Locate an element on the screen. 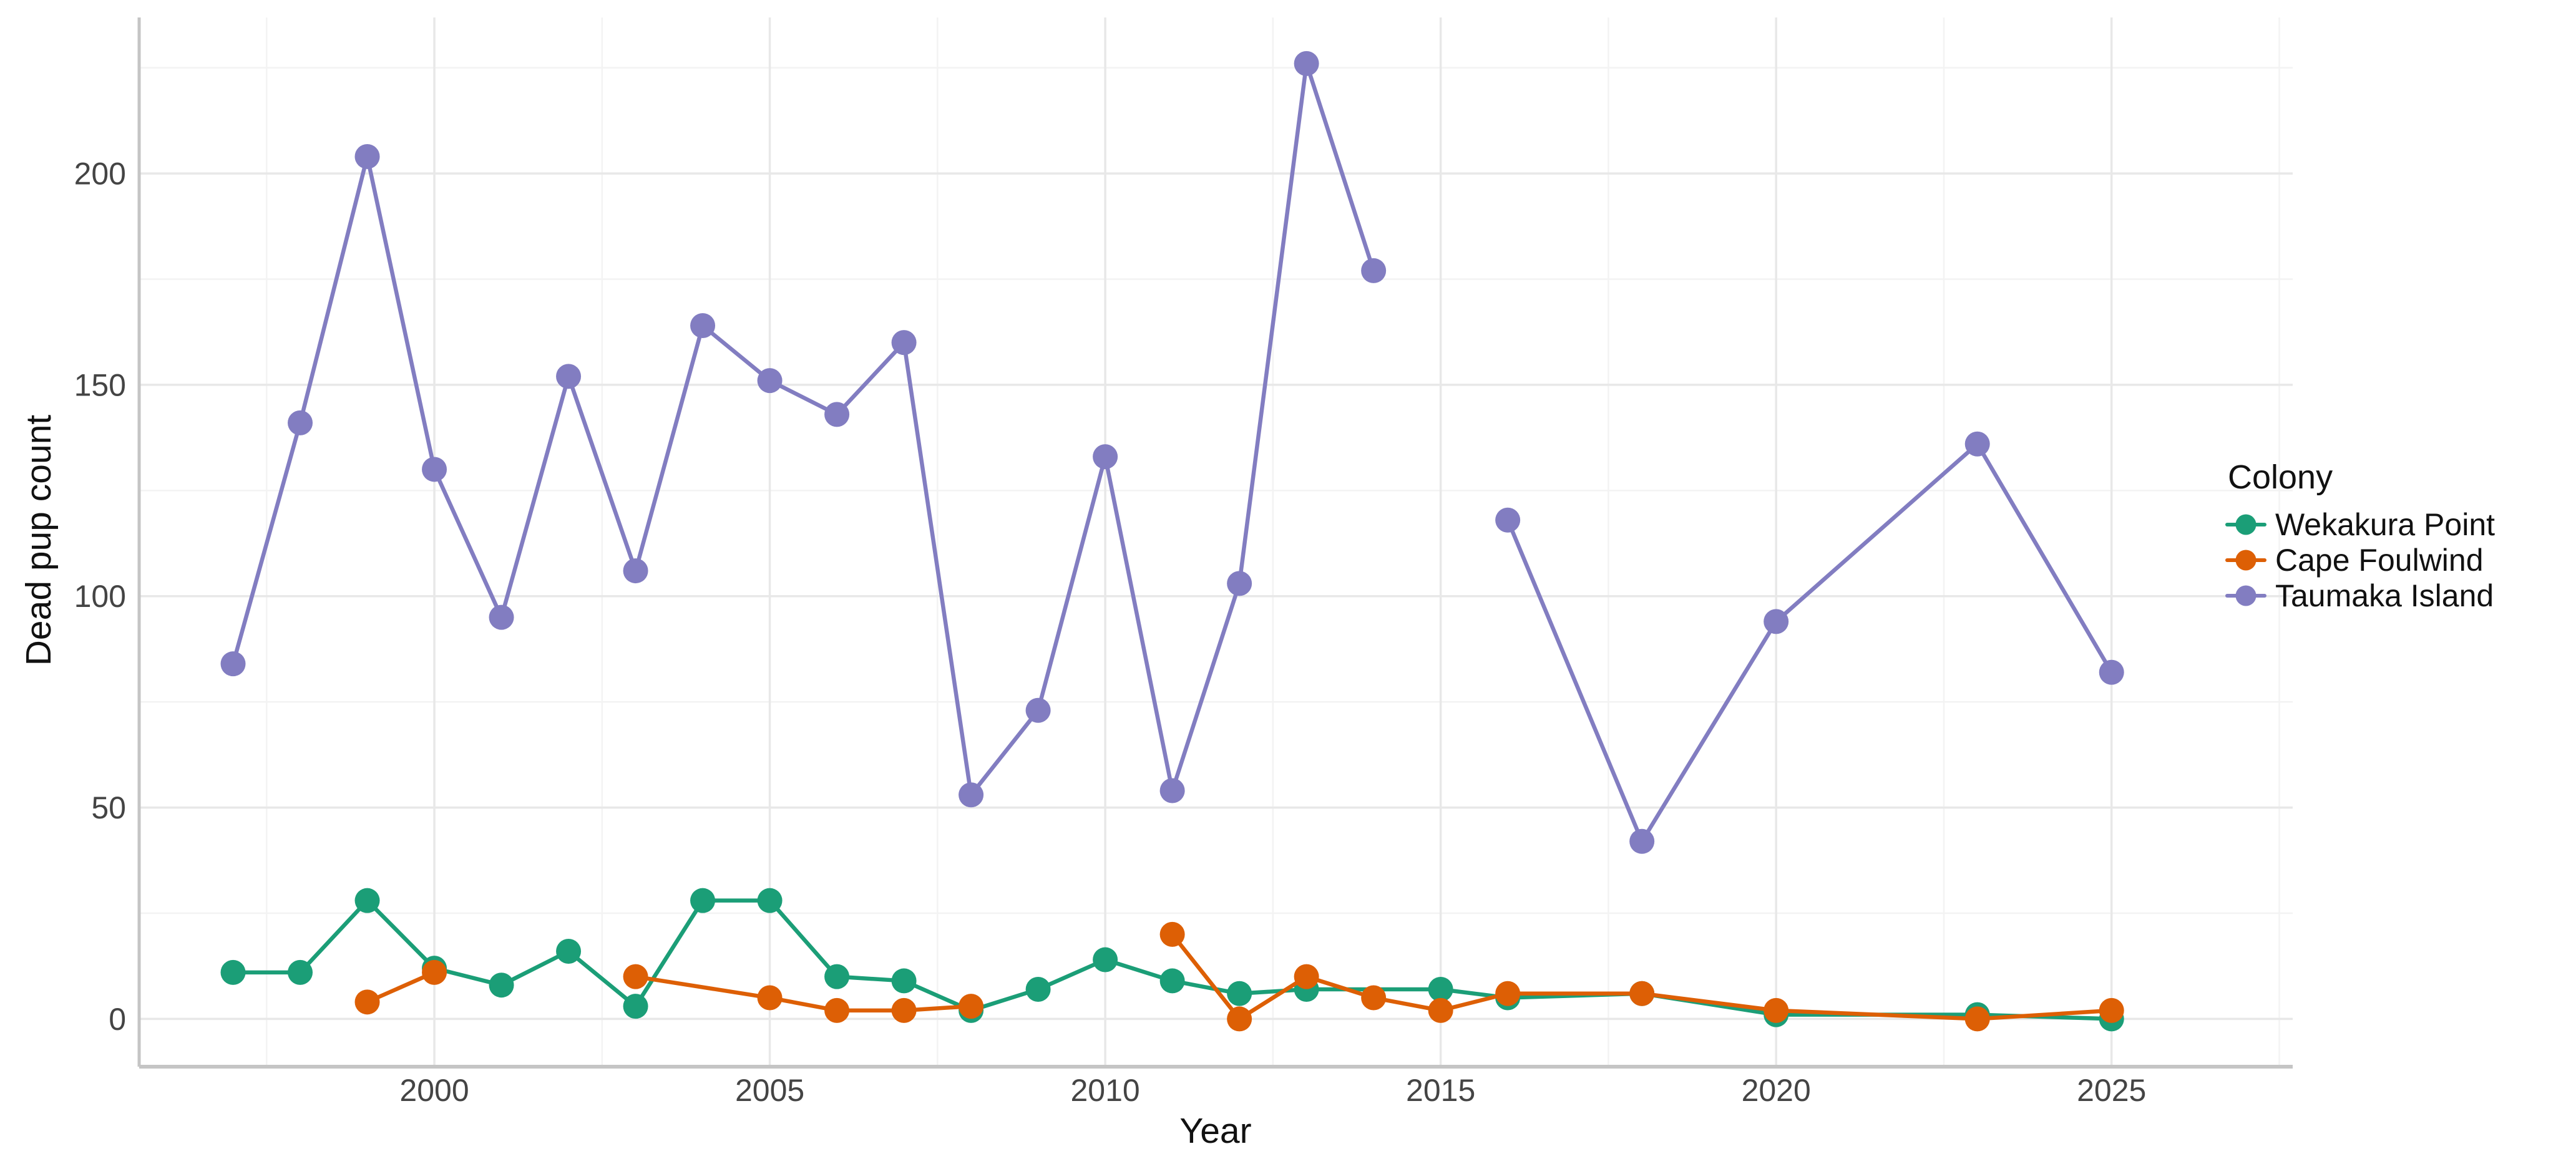 The height and width of the screenshot is (1164, 2576). y-tick-label: 150 is located at coordinates (100, 384).